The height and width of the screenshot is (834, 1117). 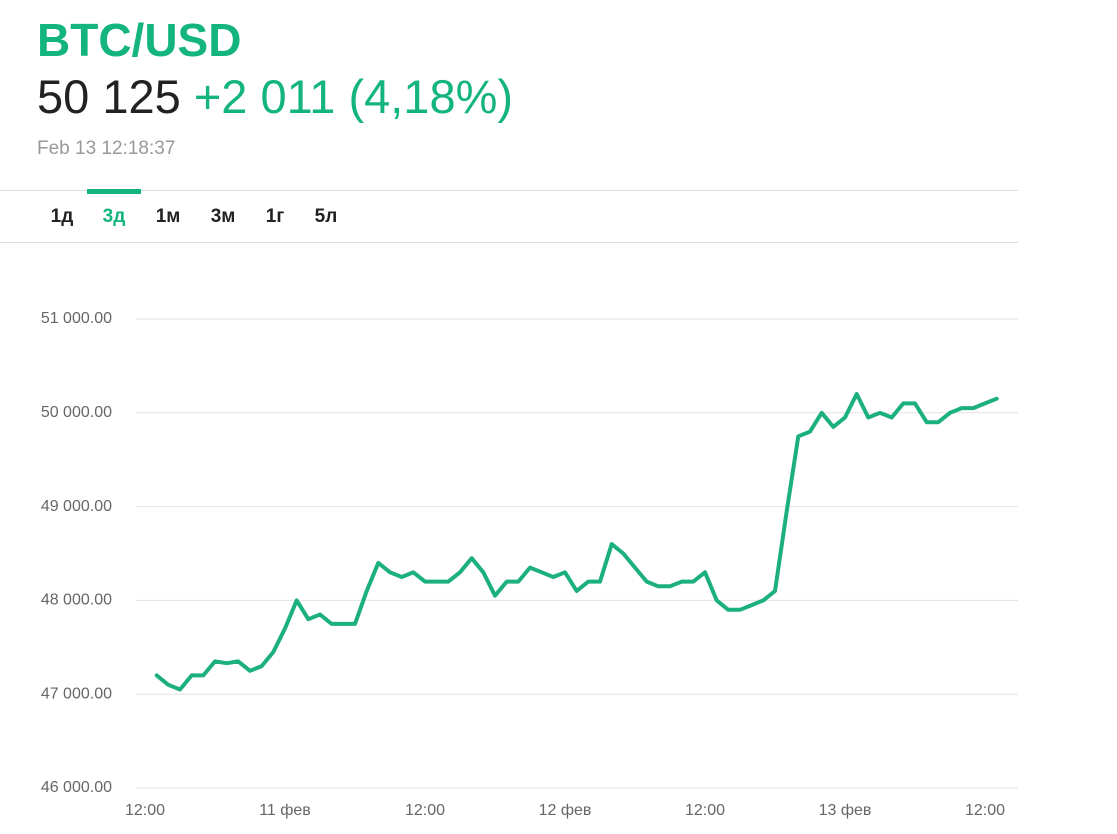 What do you see at coordinates (76, 600) in the screenshot?
I see `y-tick-label: 48 000.00` at bounding box center [76, 600].